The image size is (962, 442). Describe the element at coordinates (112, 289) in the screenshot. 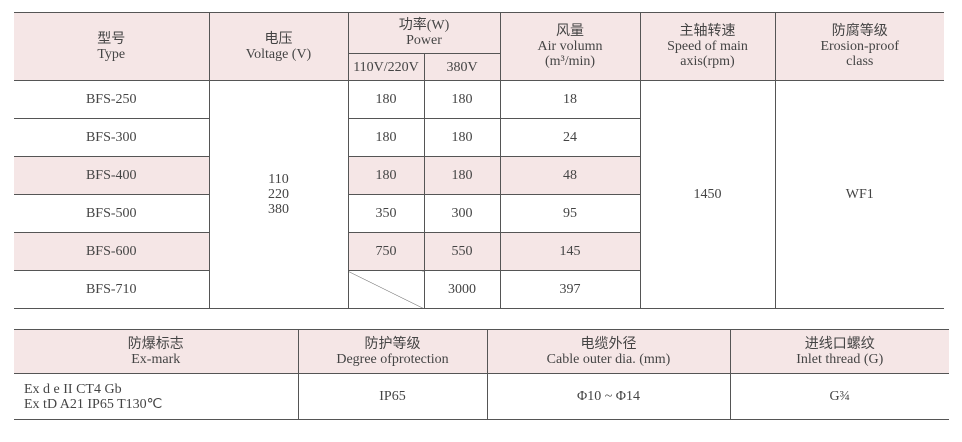

I see `type-cell: BFS-710` at that location.